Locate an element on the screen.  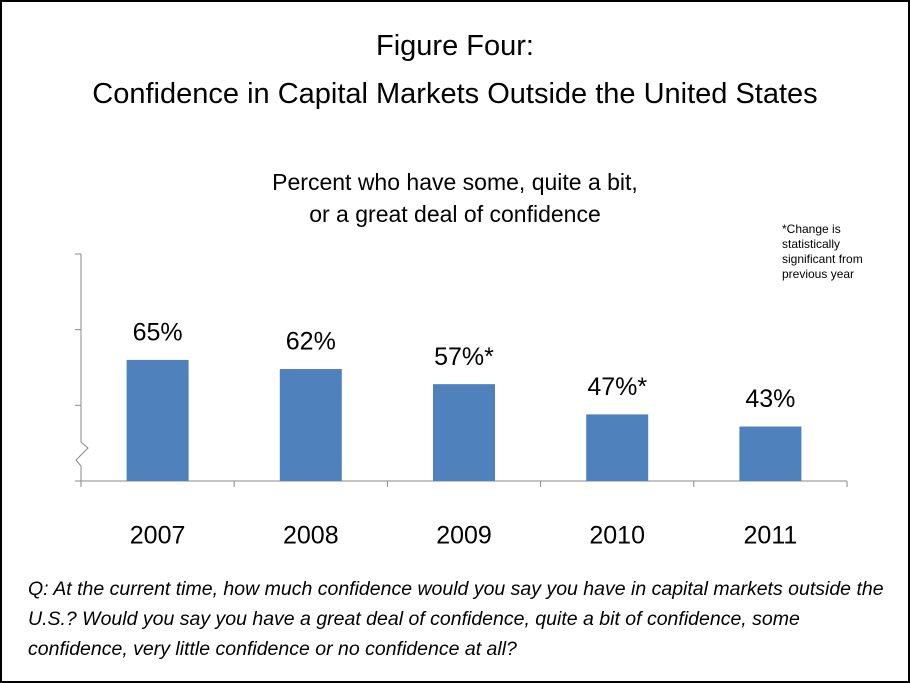
value-label: 57%* is located at coordinates (464, 357).